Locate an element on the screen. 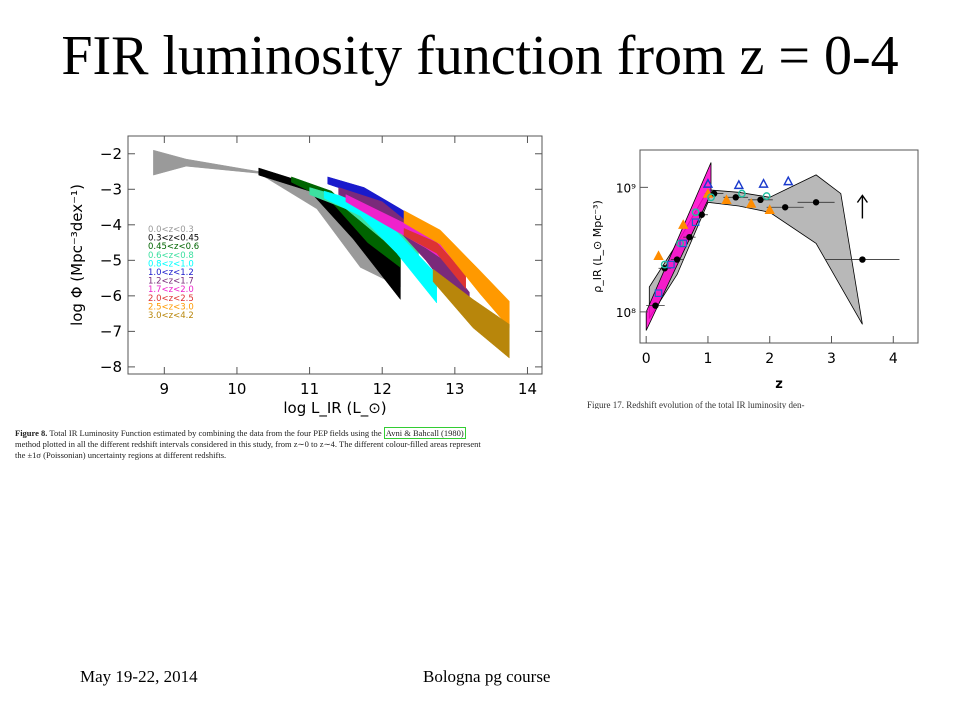 The image size is (960, 720). x-tick-label: 11 is located at coordinates (309, 389).